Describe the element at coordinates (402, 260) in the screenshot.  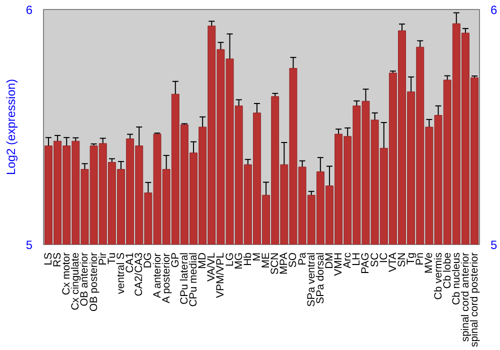
I see `x-tick-label: SN` at that location.